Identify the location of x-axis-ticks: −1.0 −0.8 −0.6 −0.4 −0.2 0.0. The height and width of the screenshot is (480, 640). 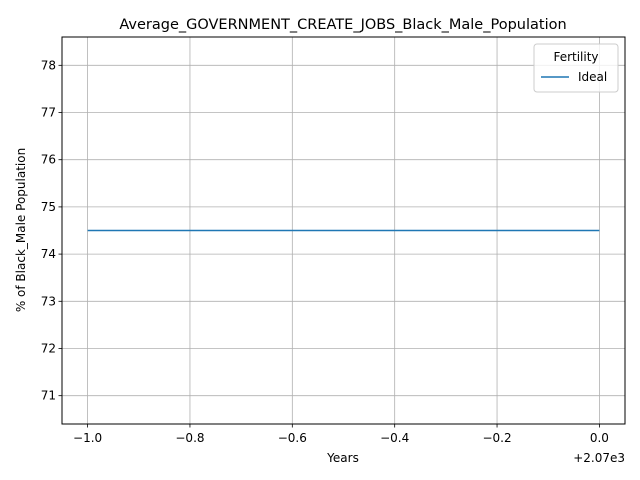
(341, 434).